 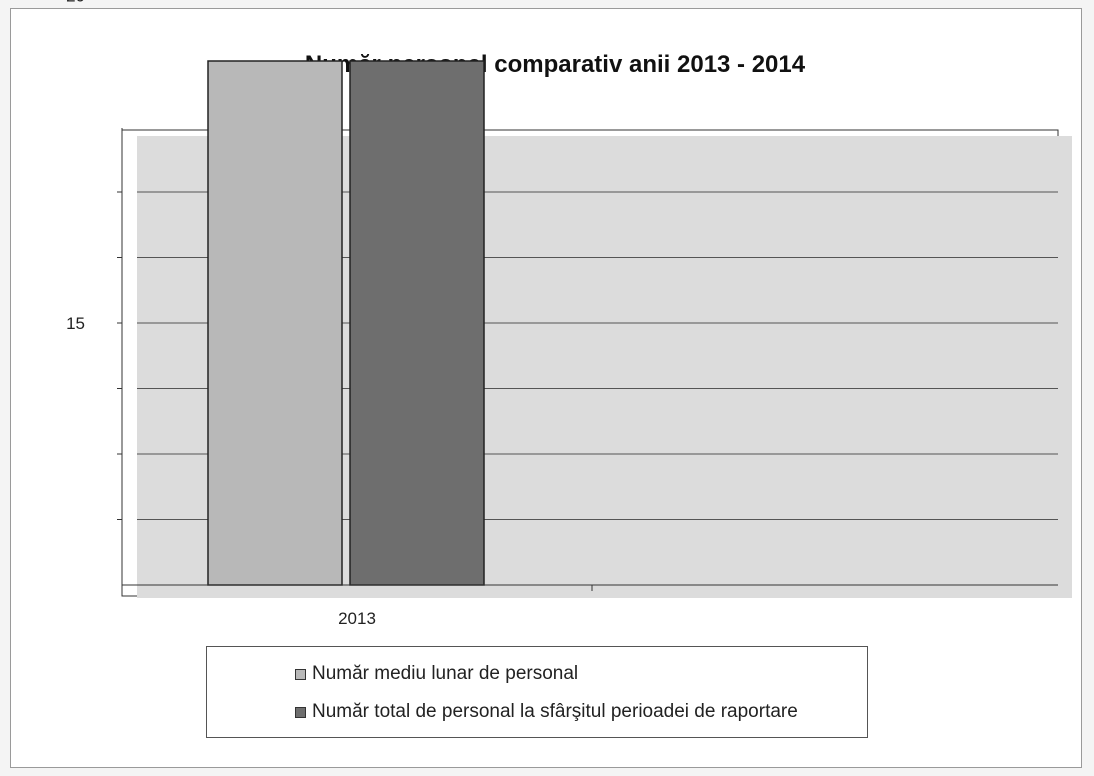 What do you see at coordinates (357, 618) in the screenshot?
I see `x-tick-label: 2013` at bounding box center [357, 618].